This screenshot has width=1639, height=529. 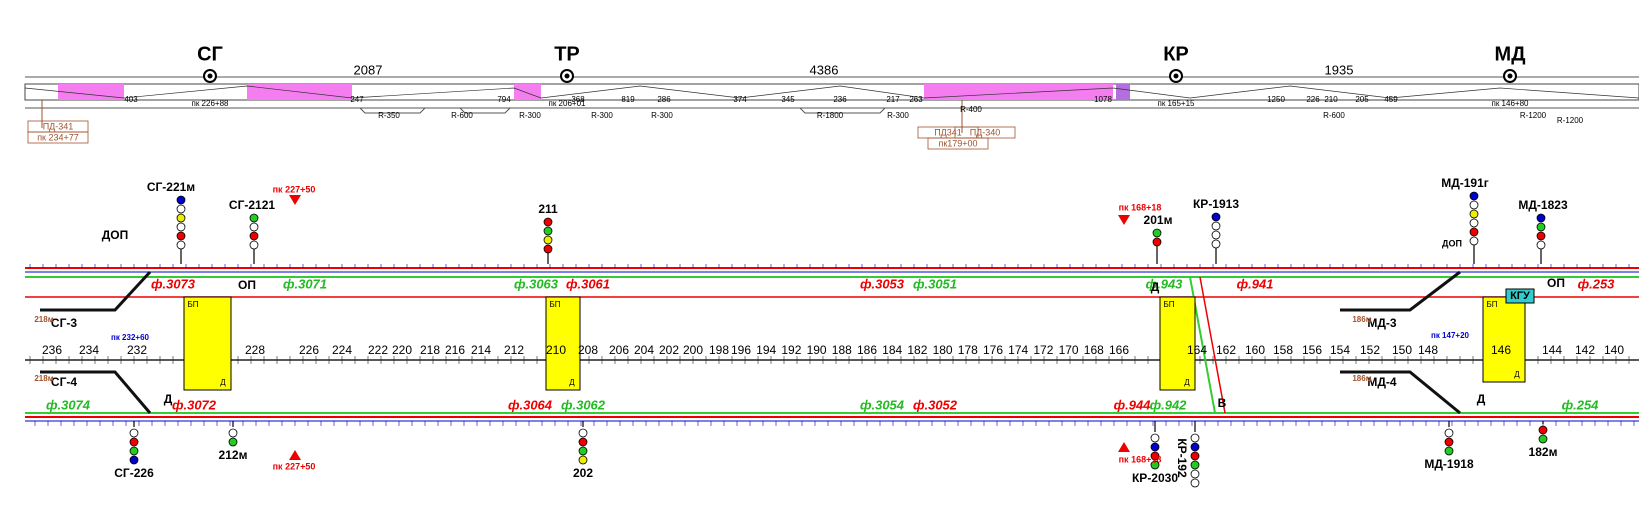 What do you see at coordinates (1543, 205) in the screenshot?
I see `signal-name: МД-1823` at bounding box center [1543, 205].